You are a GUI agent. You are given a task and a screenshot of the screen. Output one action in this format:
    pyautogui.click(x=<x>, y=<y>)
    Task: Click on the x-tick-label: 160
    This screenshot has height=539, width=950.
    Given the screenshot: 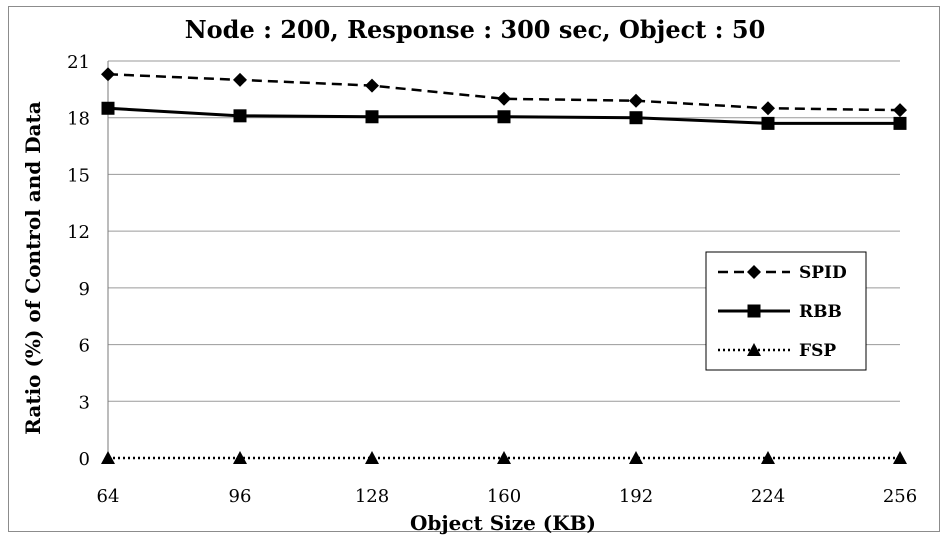 What is the action you would take?
    pyautogui.click(x=504, y=496)
    